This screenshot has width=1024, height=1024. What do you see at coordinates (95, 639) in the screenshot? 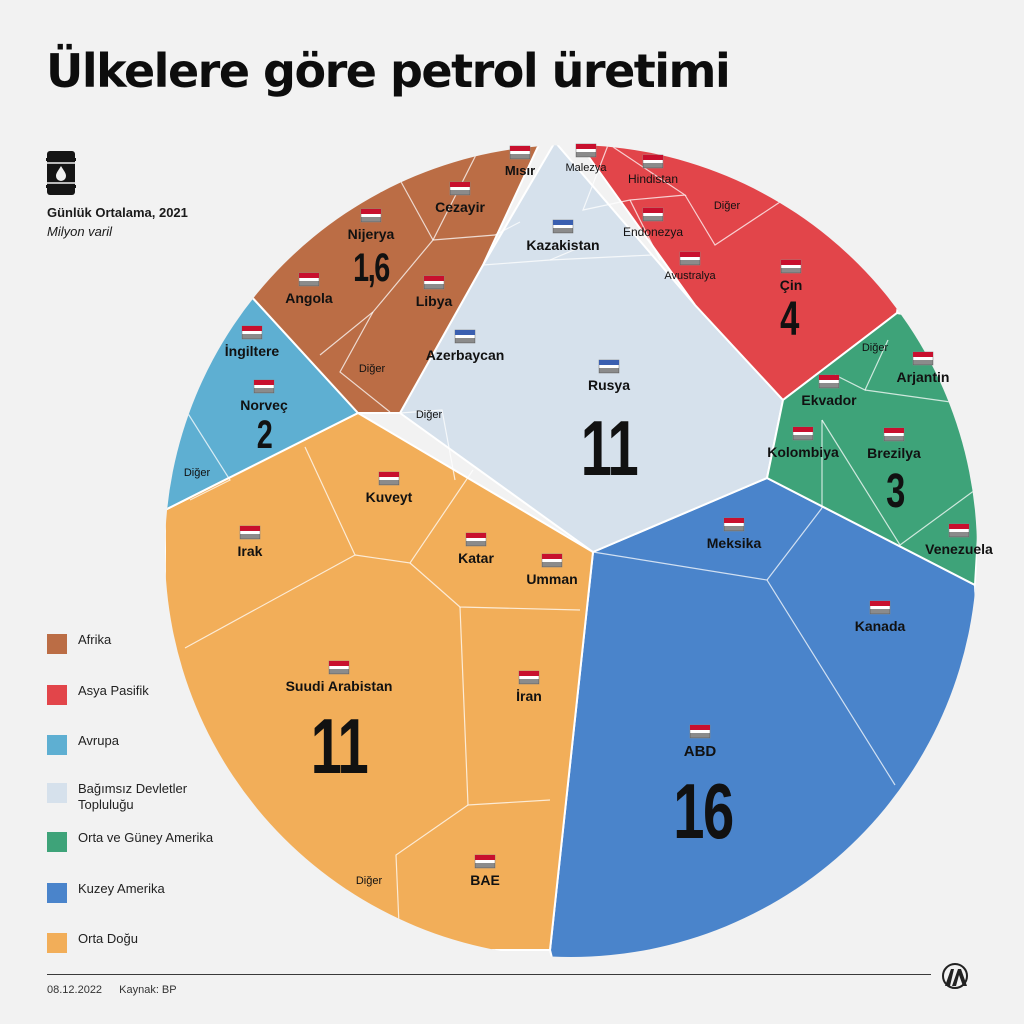
I see `legend-label: Afrika` at bounding box center [95, 639].